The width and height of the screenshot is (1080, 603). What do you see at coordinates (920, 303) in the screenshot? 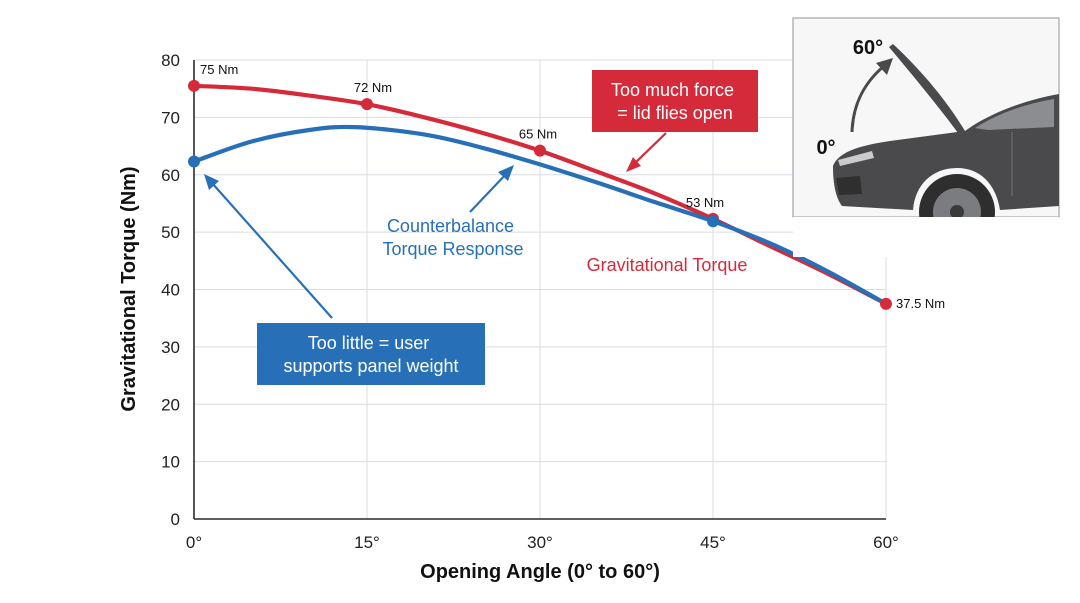
I see `point-value-label: 37.5 Nm` at bounding box center [920, 303].